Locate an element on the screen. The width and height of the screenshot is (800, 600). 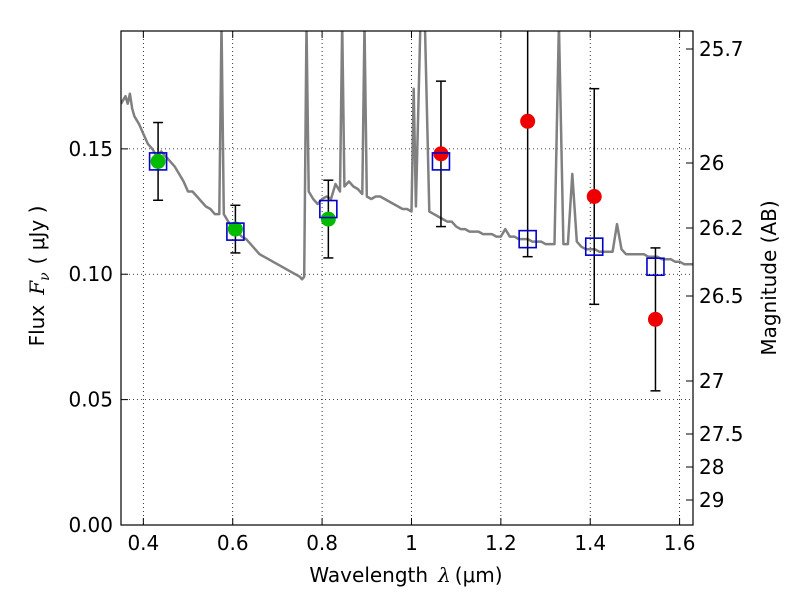
y2-tick-label: 26.5 is located at coordinates (721, 296).